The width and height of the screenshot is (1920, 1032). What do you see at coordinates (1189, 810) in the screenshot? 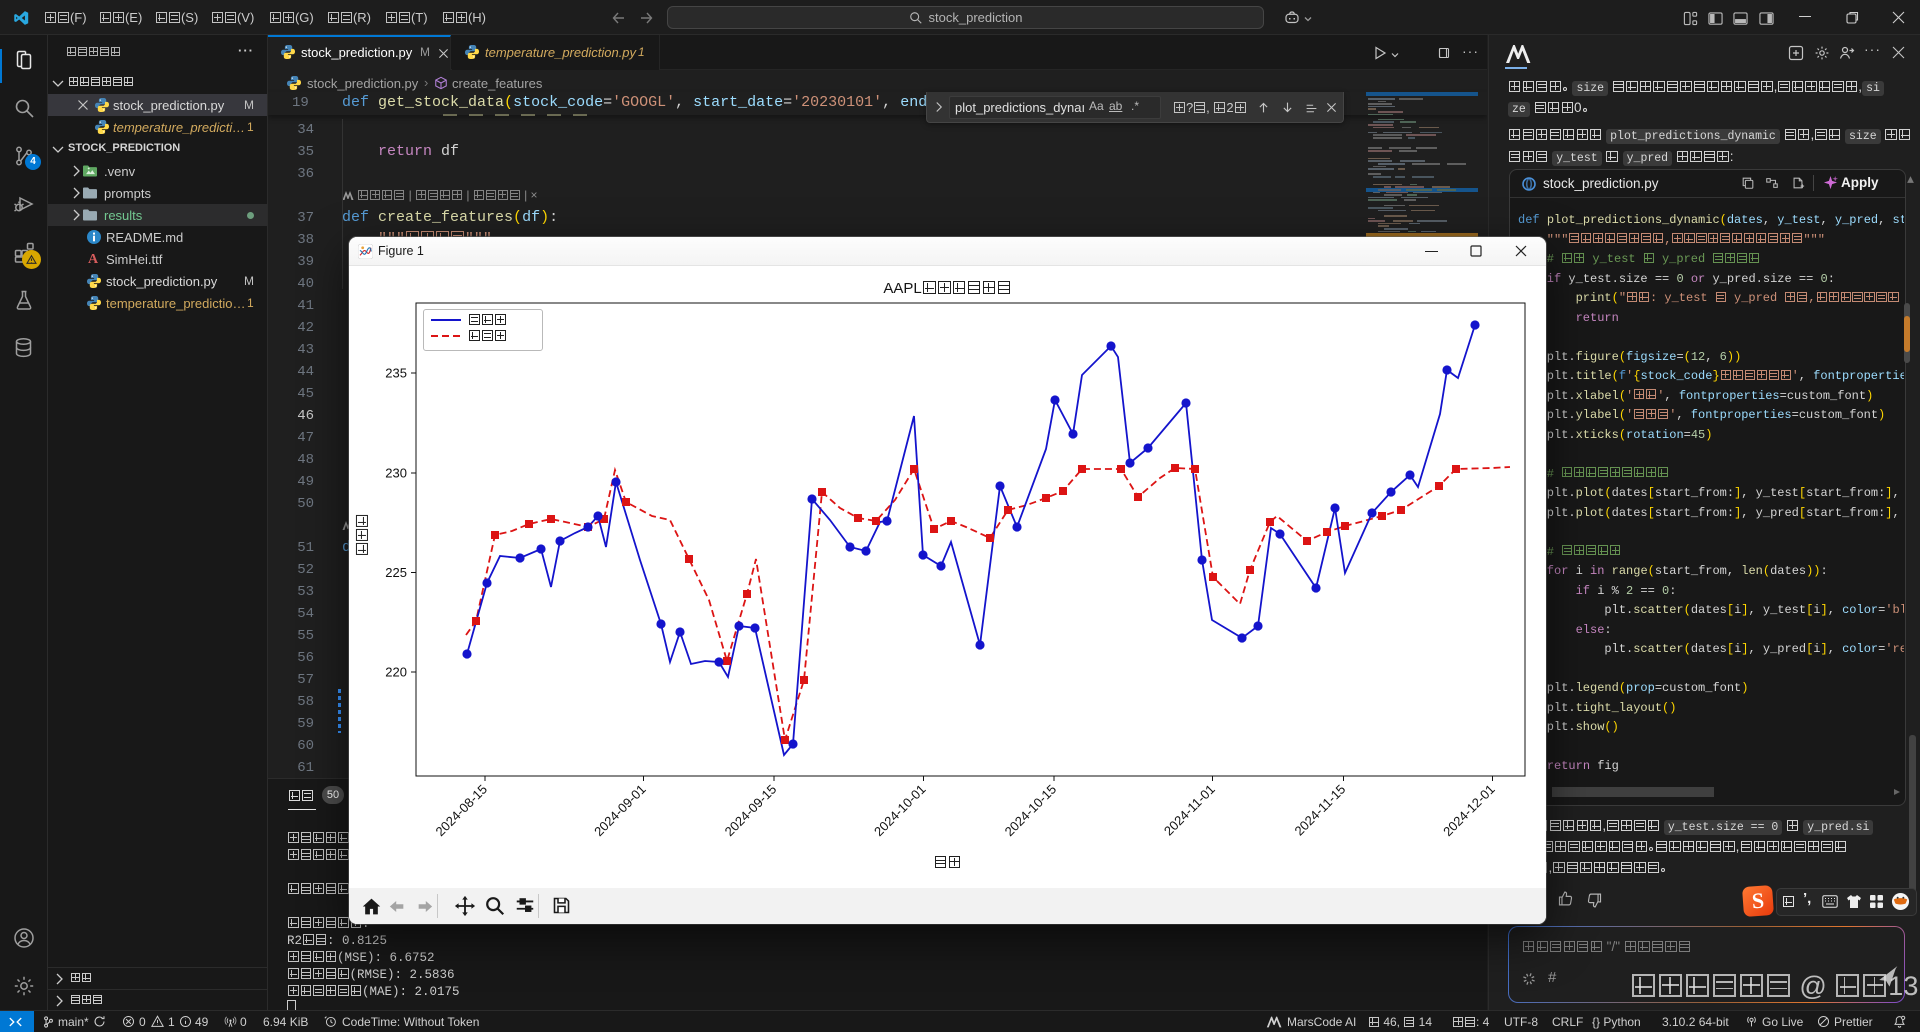
I see `svg-text: 2024-11-01` at bounding box center [1189, 810].